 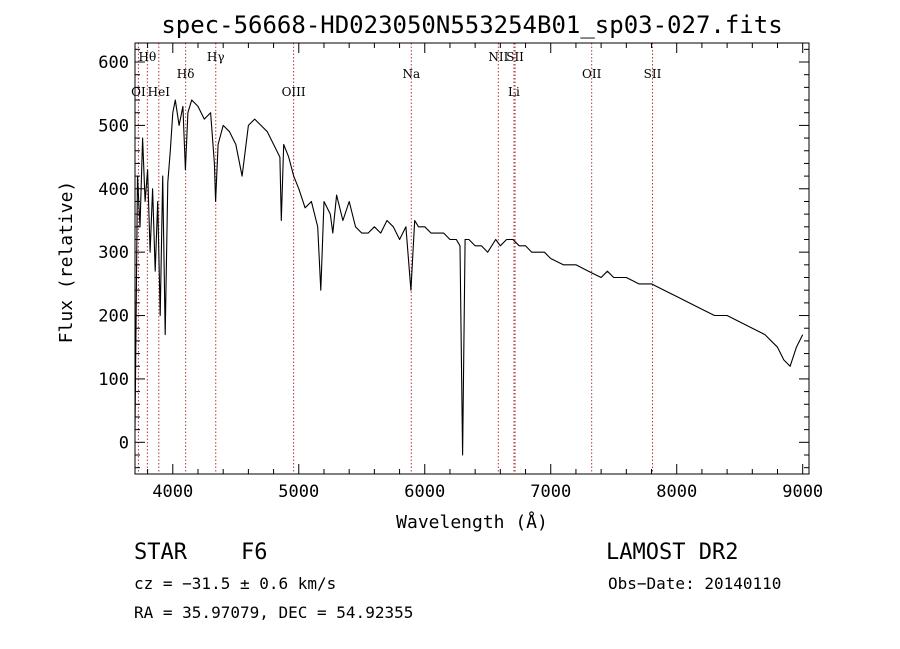 I want to click on y-tick-label: 400, so click(x=113, y=190).